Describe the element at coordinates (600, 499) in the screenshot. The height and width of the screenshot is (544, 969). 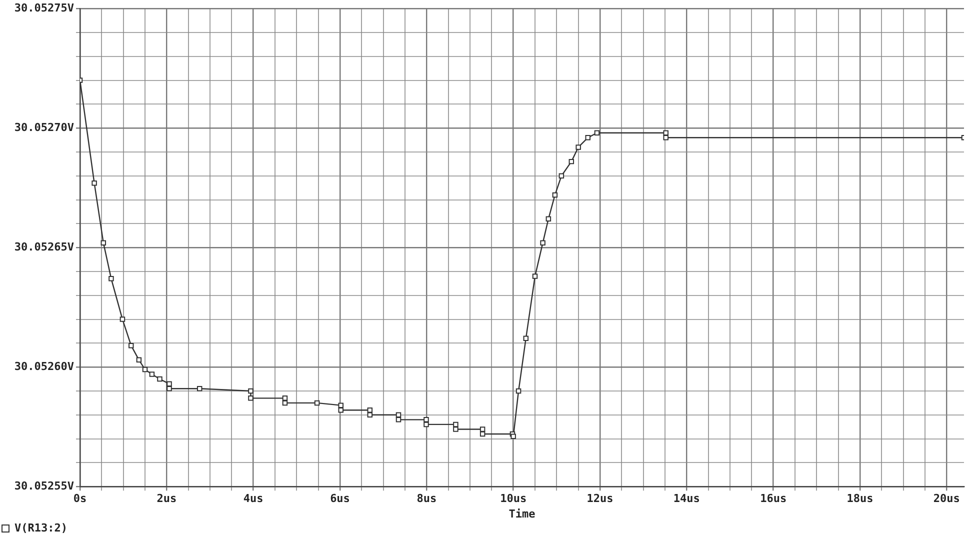
I see `x-tick-label: 12us` at that location.